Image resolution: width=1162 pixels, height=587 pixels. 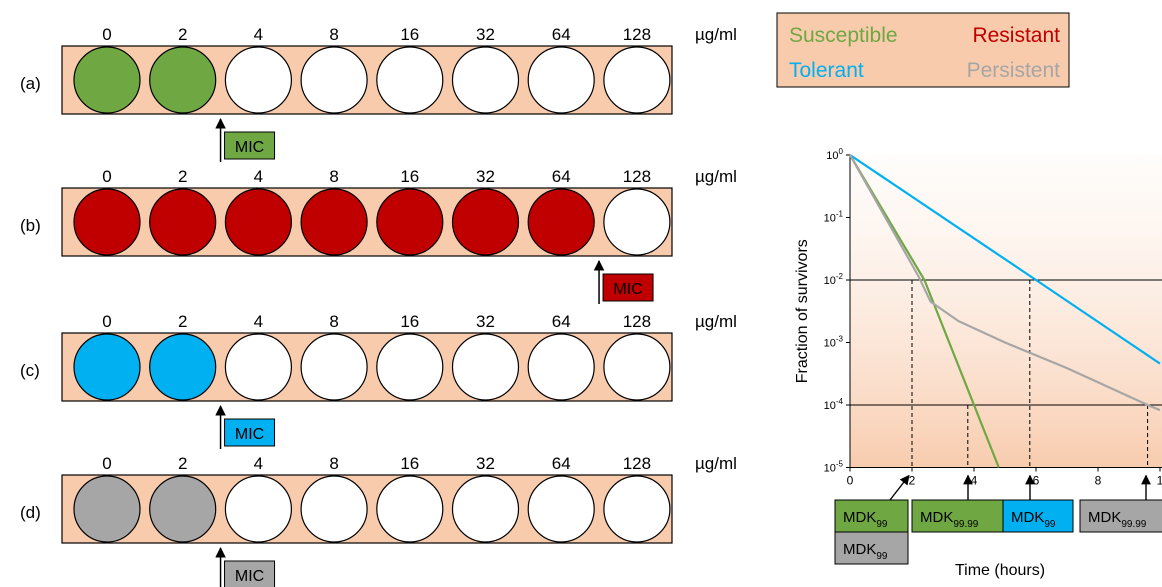 I want to click on y-tick-label: 10⁻¹, so click(x=834, y=217).